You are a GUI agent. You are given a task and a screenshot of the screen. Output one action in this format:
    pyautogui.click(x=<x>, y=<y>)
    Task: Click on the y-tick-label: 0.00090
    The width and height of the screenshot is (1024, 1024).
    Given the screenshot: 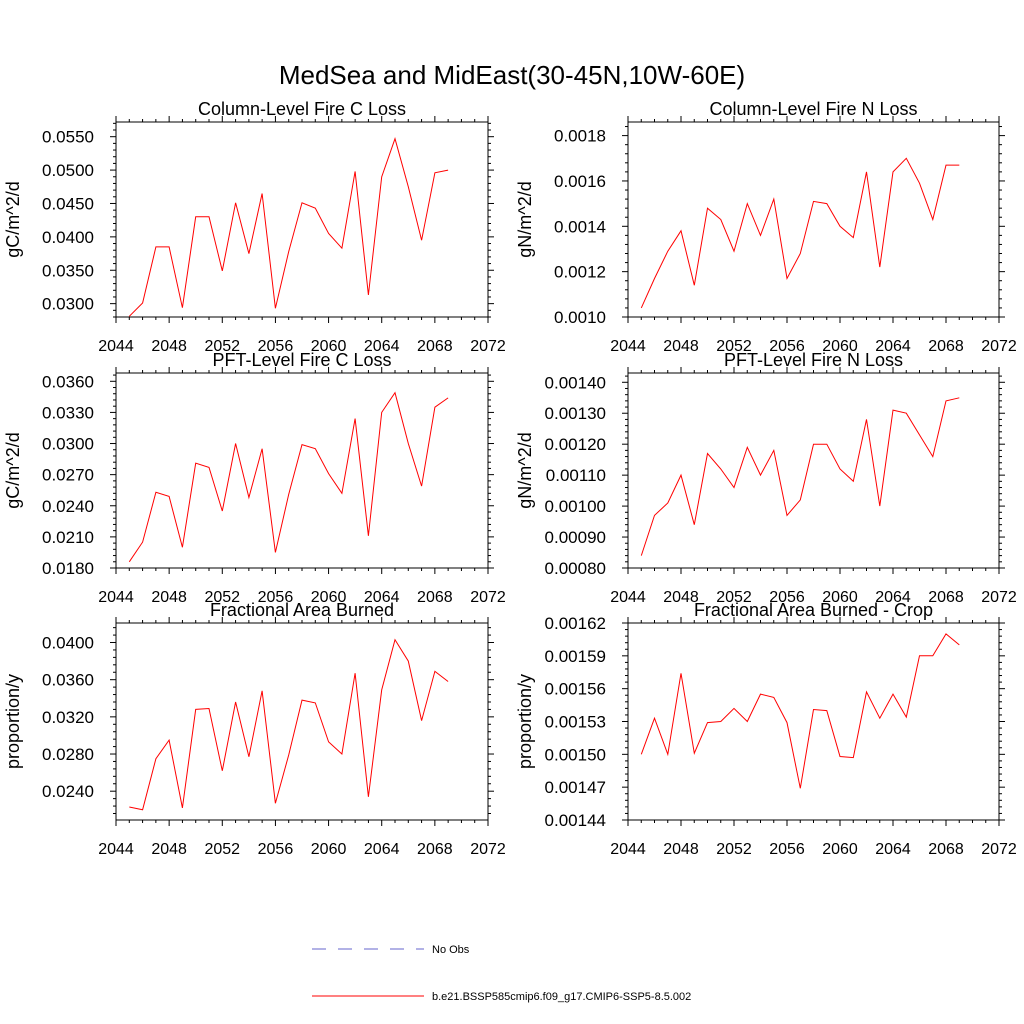 What is the action you would take?
    pyautogui.click(x=575, y=537)
    